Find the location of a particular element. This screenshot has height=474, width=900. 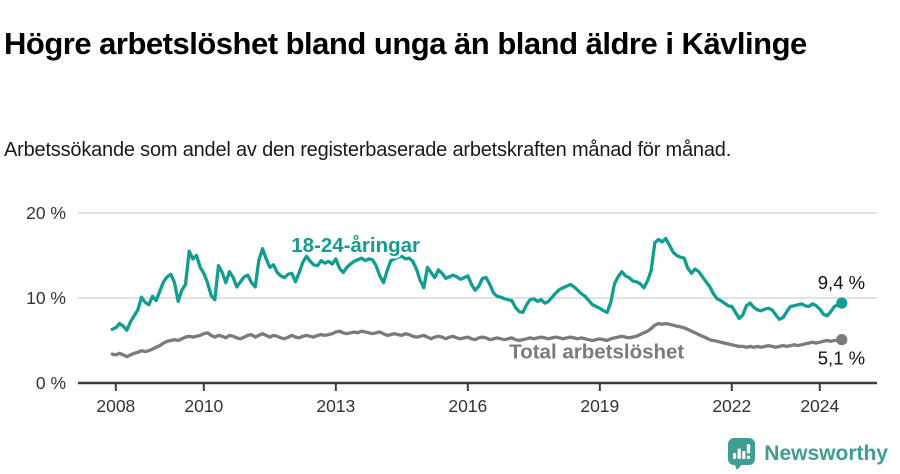

x-tick-label: 2013 is located at coordinates (335, 406).